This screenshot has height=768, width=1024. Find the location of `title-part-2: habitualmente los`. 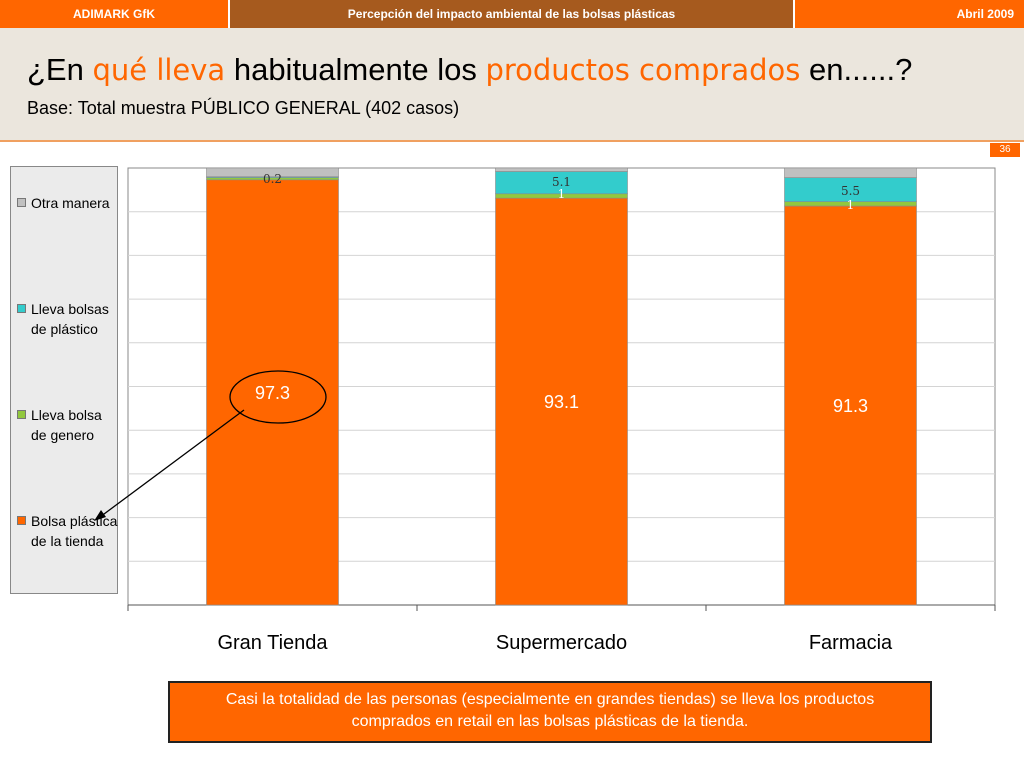

title-part-2: habitualmente los is located at coordinates (355, 69).